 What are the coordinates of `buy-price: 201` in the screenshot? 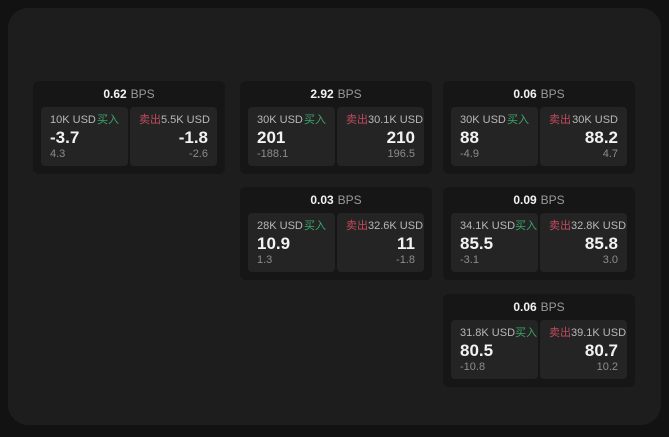 It's located at (271, 137).